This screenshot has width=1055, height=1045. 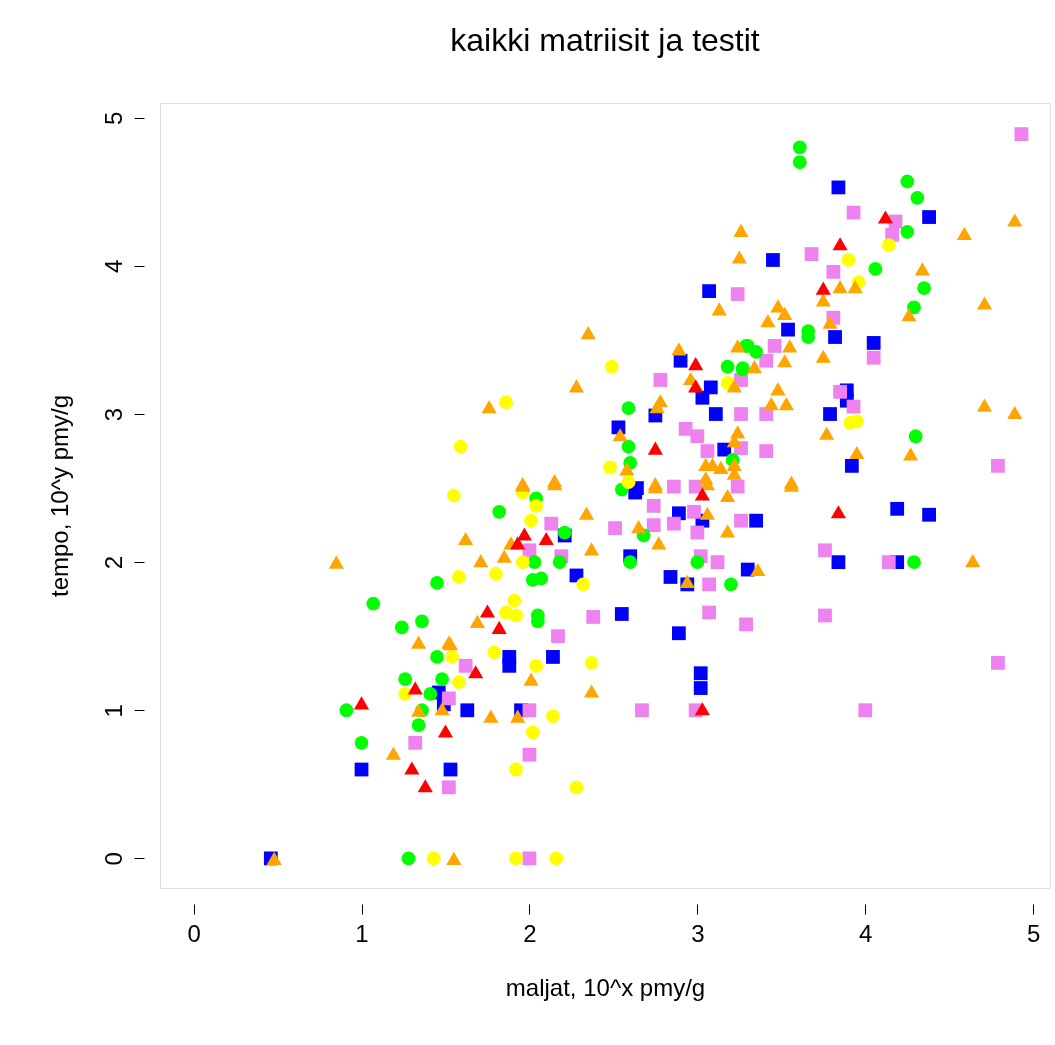 What do you see at coordinates (113, 118) in the screenshot?
I see `y-tick-label: 5` at bounding box center [113, 118].